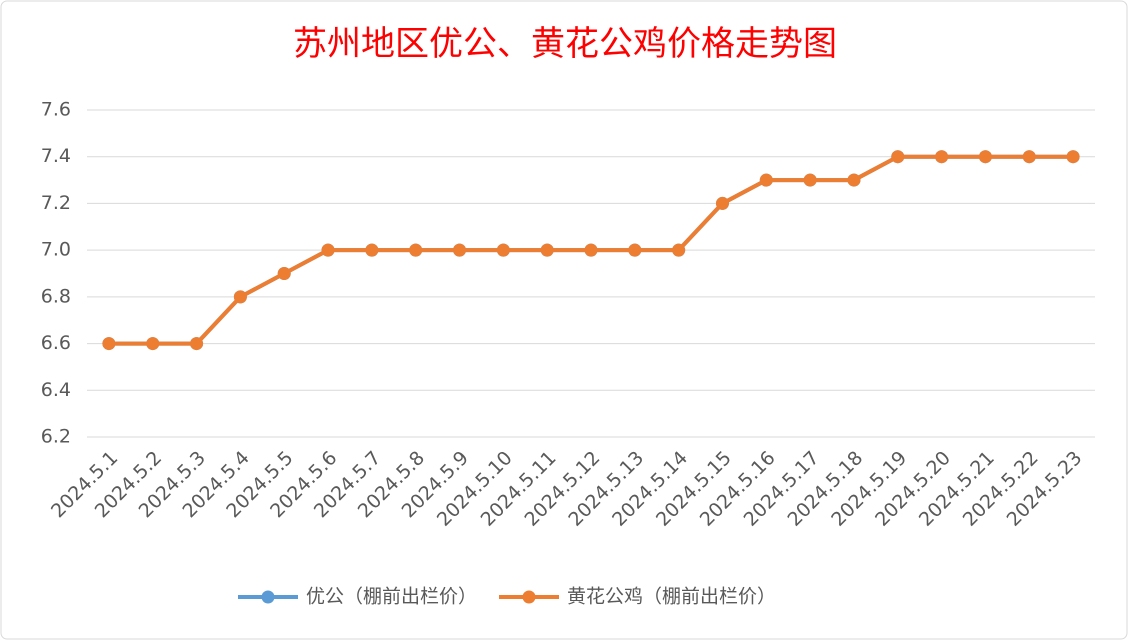 This screenshot has height=643, width=1129. Describe the element at coordinates (56, 250) in the screenshot. I see `y-tick-label: 7.0` at that location.